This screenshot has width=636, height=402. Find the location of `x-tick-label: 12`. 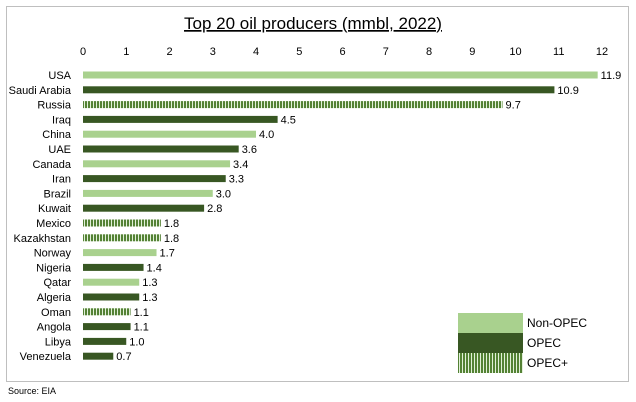

x-tick-label: 12 is located at coordinates (602, 52).